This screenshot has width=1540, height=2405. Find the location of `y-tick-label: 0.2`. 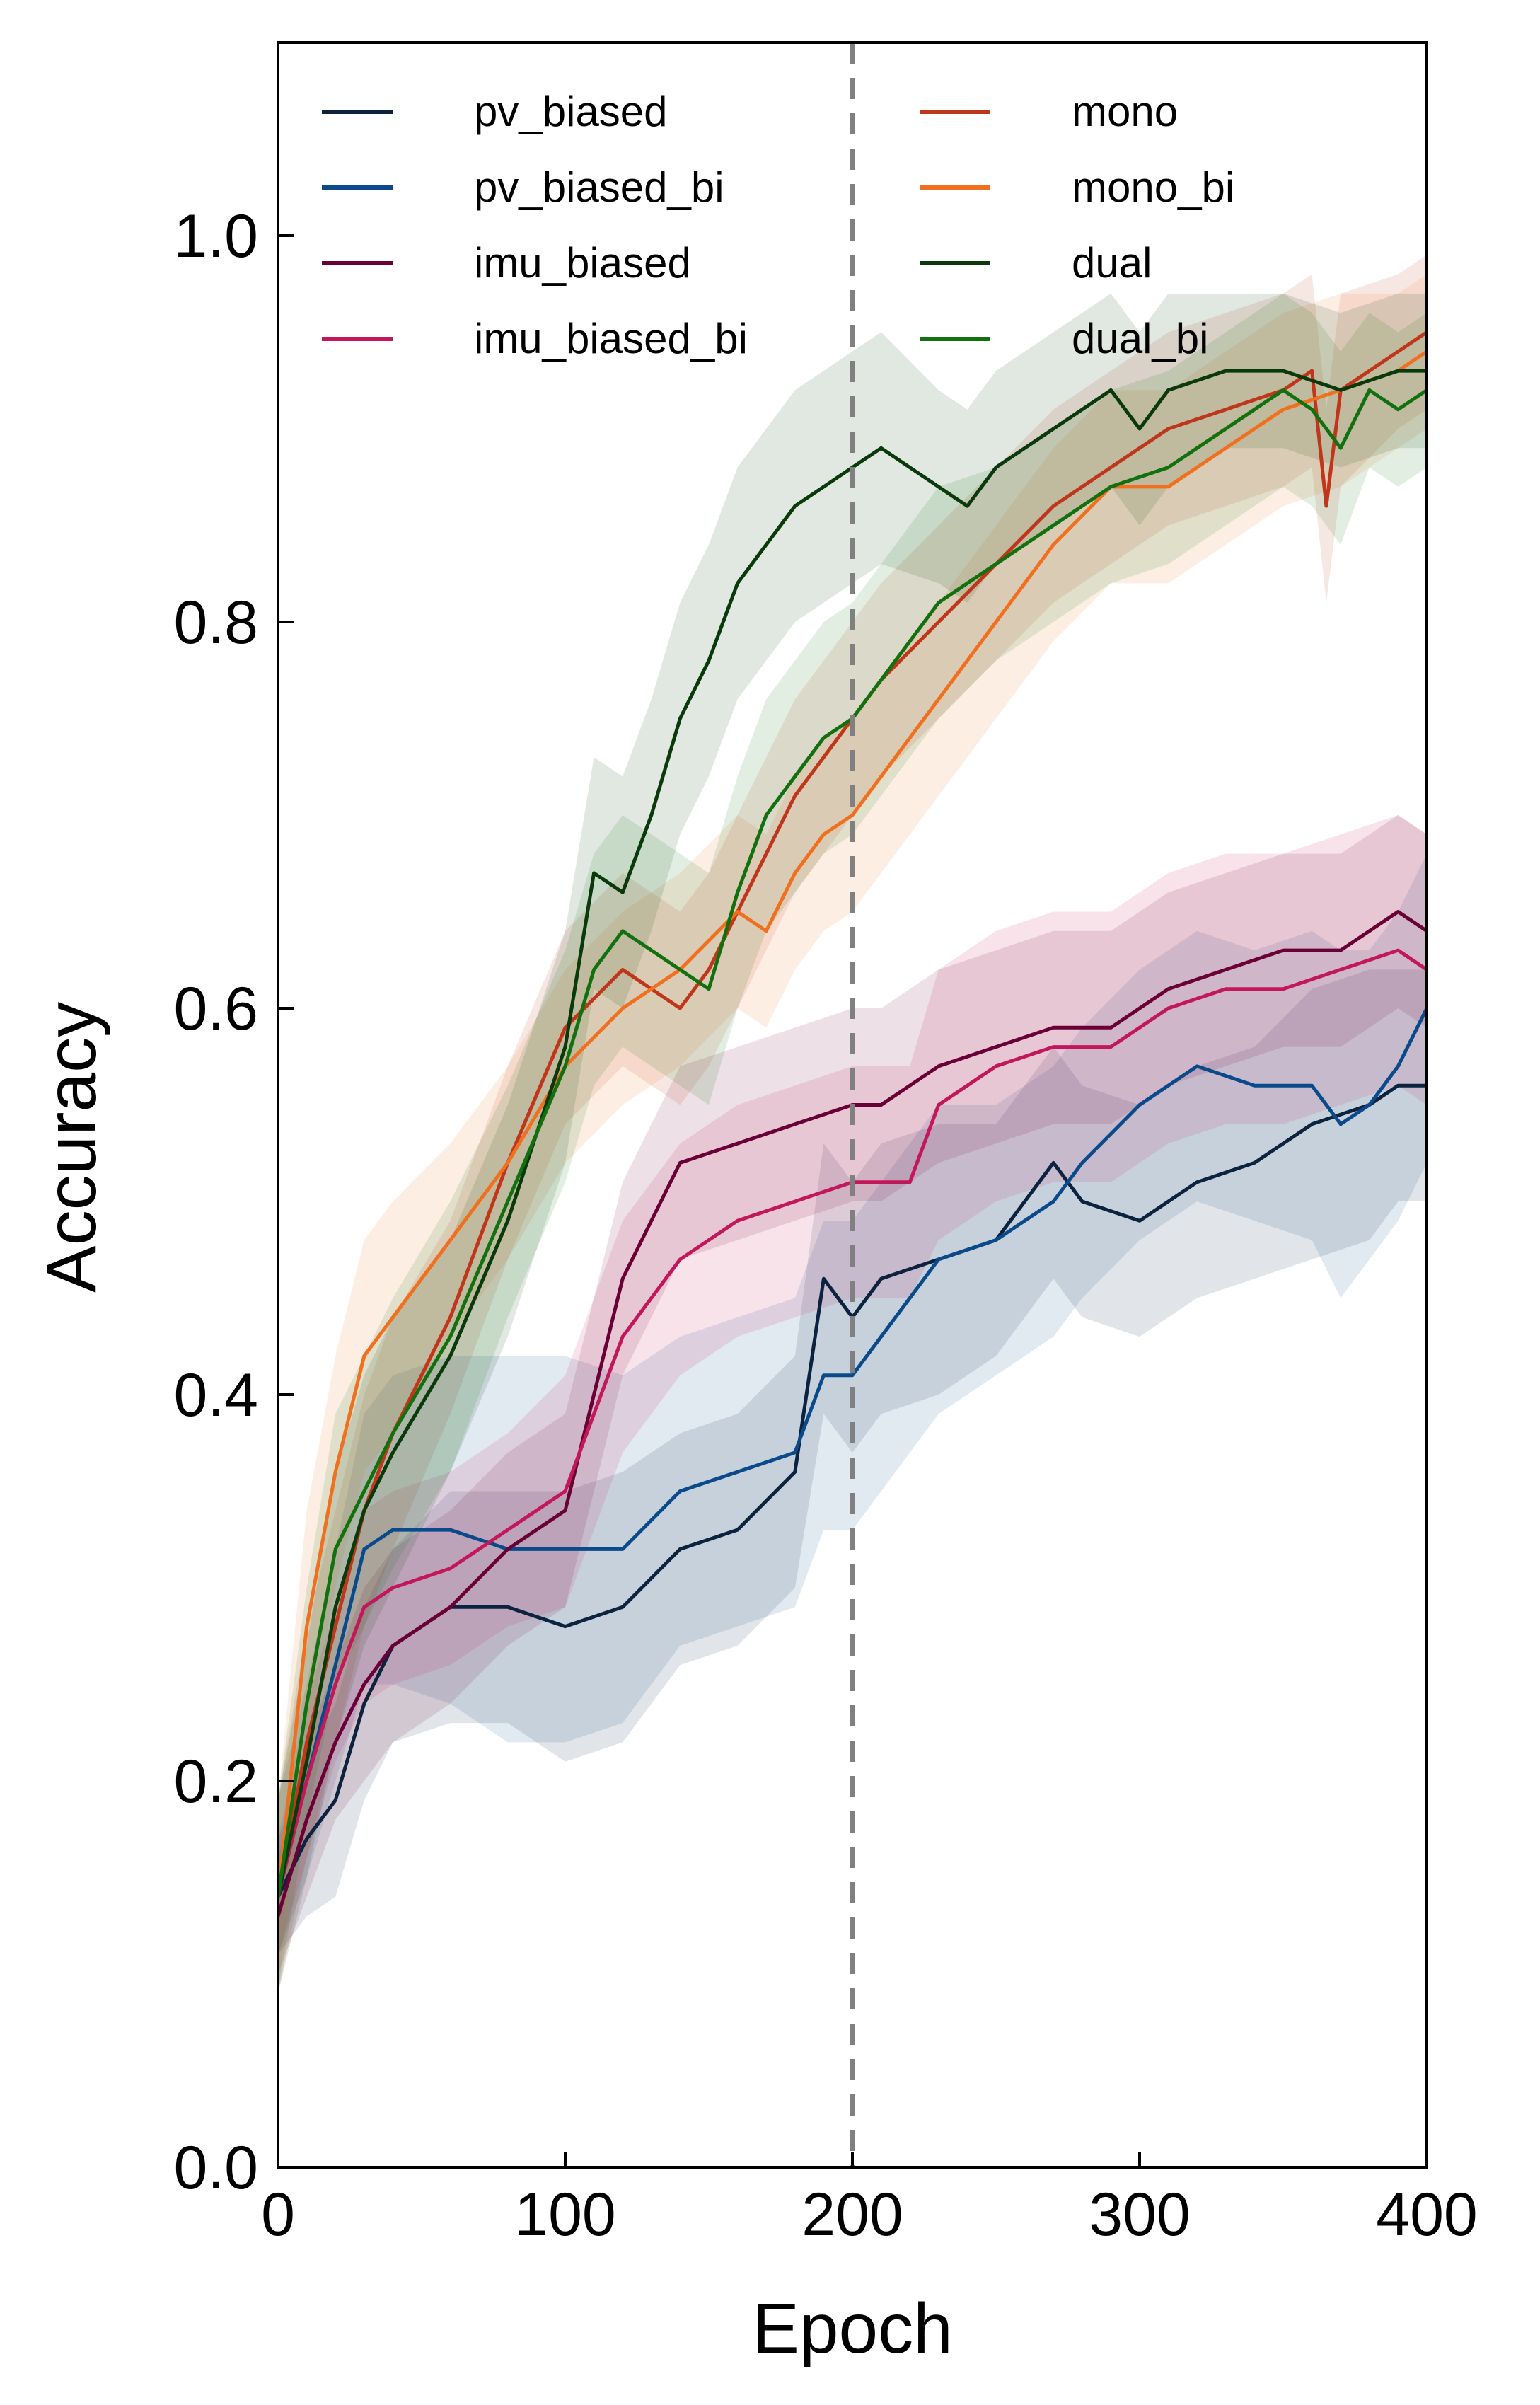

y-tick-label: 0.2 is located at coordinates (215, 1782).